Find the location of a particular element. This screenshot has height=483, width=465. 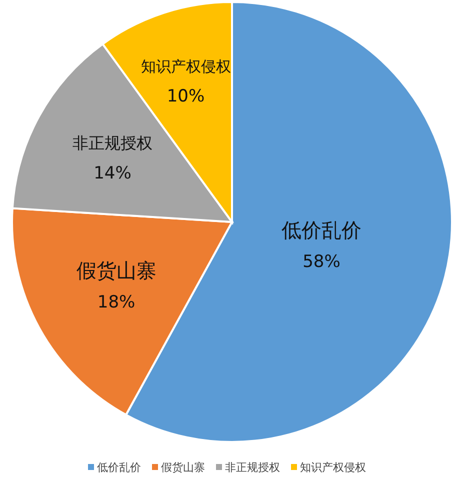

data-label: 18% is located at coordinates (116, 302).